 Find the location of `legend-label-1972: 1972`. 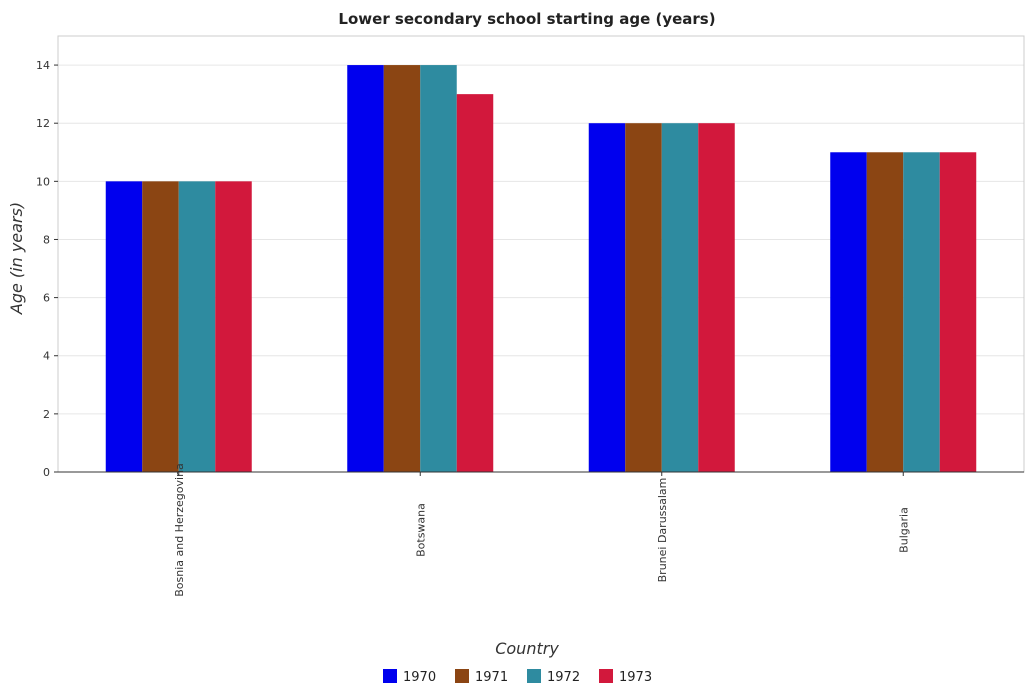

legend-label-1972: 1972 is located at coordinates (563, 677).